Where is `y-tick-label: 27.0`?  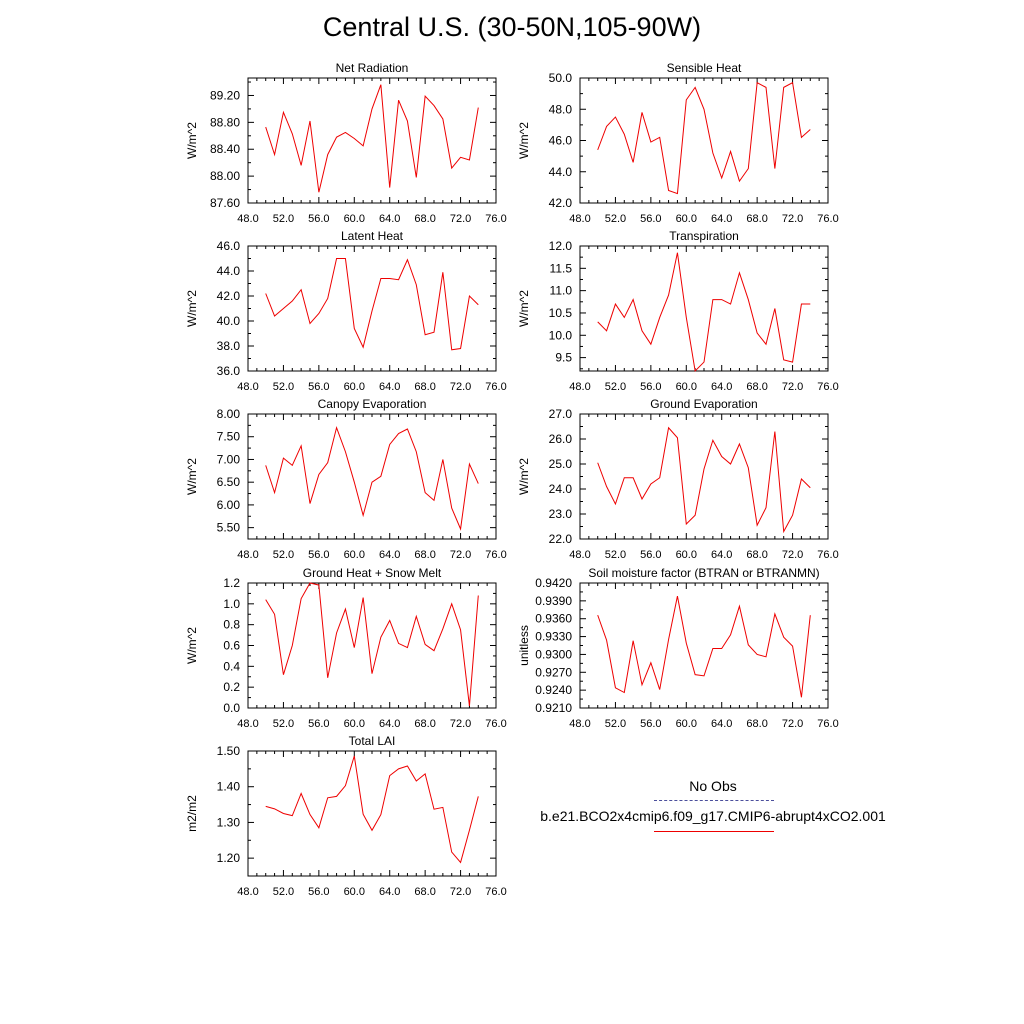
y-tick-label: 27.0 is located at coordinates (561, 414).